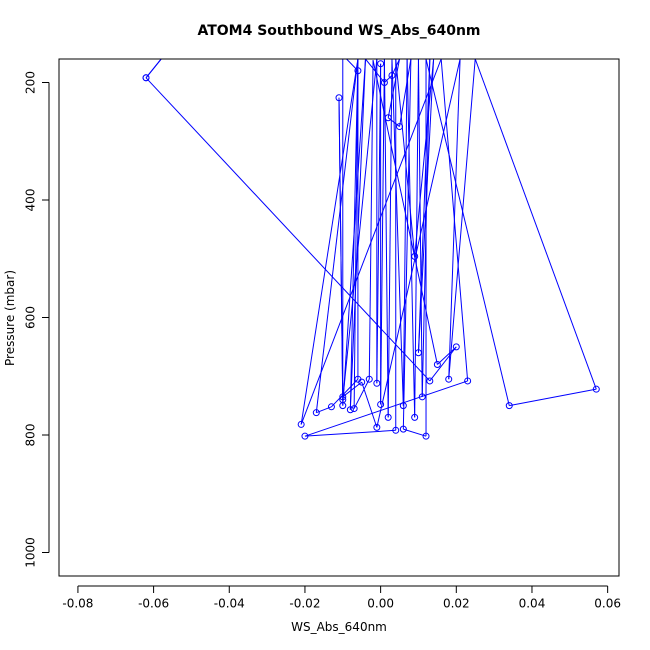 The image size is (650, 650). What do you see at coordinates (339, 627) in the screenshot?
I see `x-axis-label: WS_Abs_640nm` at bounding box center [339, 627].